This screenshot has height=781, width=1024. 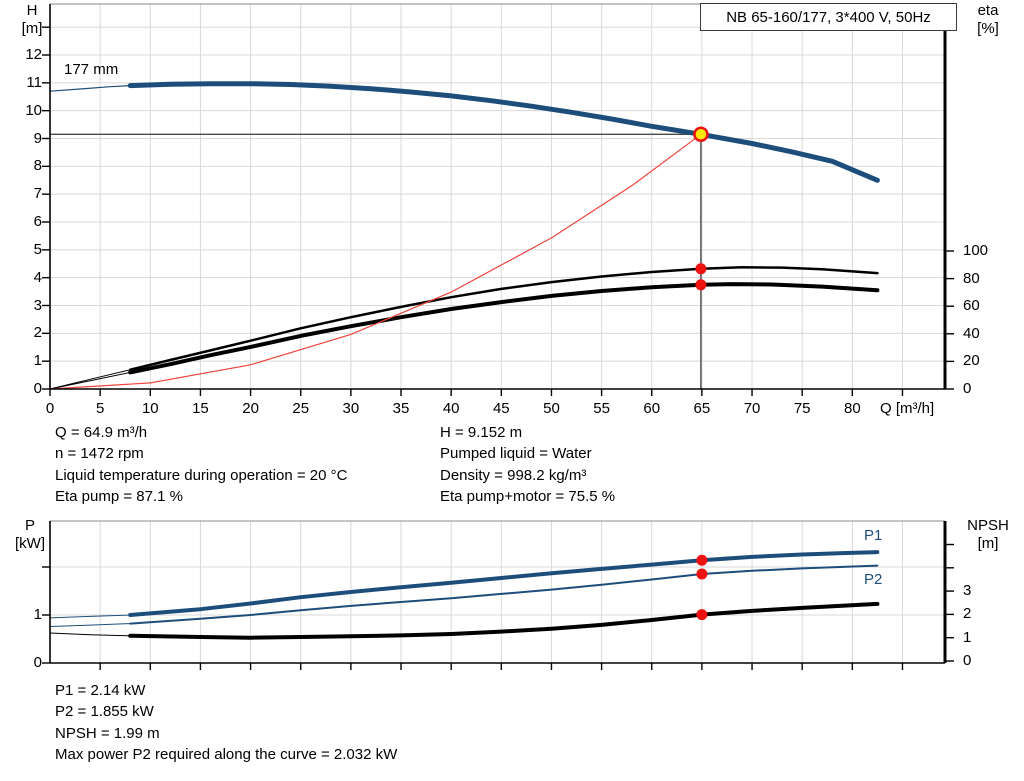 What do you see at coordinates (29, 525) in the screenshot?
I see `p-axis-label-symbol: P` at bounding box center [29, 525].